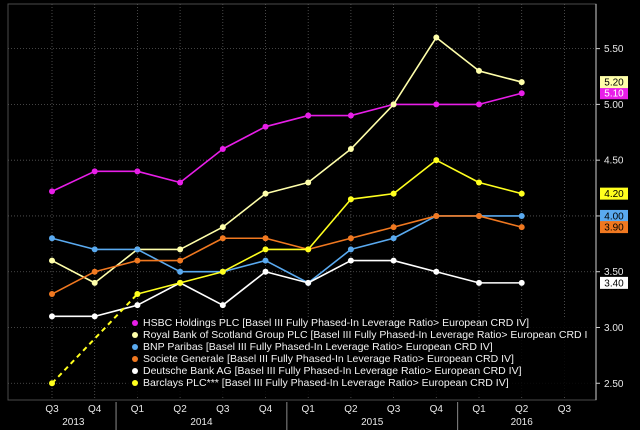 The image size is (640, 430). Describe the element at coordinates (614, 161) in the screenshot. I see `y-tick-label: 4.50` at that location.